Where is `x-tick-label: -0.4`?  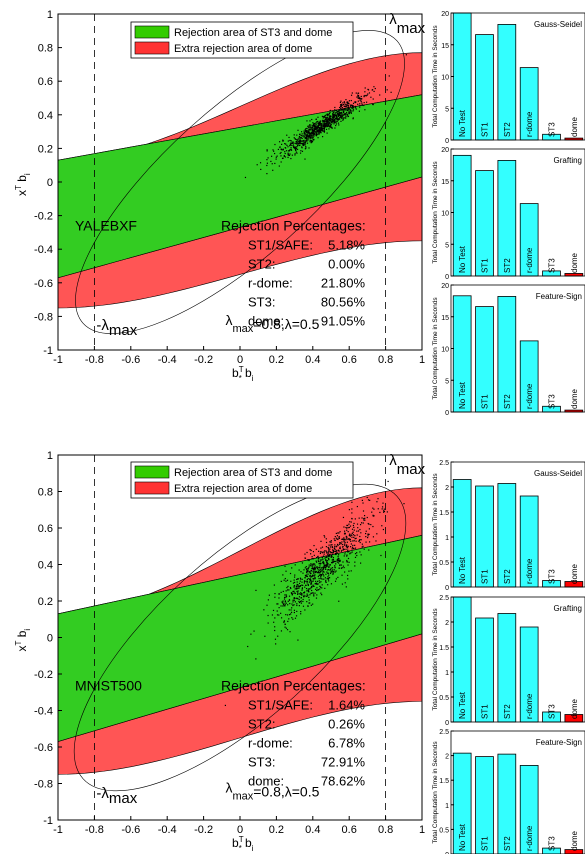 x-tick-label: -0.4 is located at coordinates (167, 830).